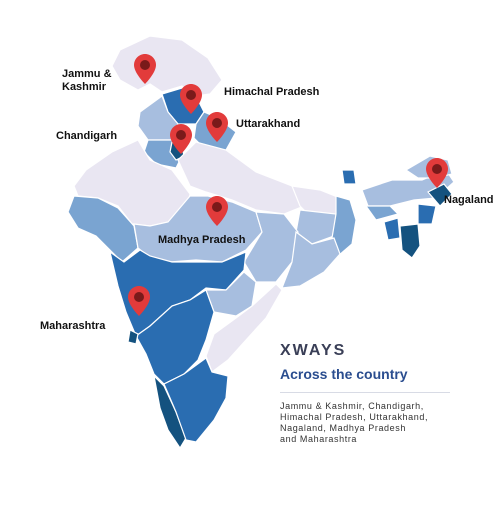 The height and width of the screenshot is (505, 500). What do you see at coordinates (344, 226) in the screenshot?
I see `state-west-bengal` at bounding box center [344, 226].